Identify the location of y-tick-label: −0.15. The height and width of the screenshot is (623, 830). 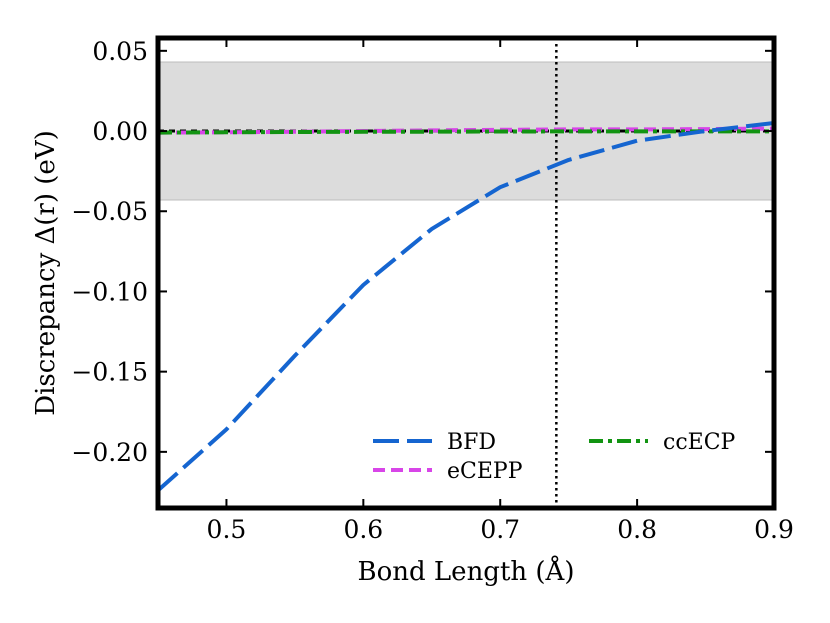
(109, 372).